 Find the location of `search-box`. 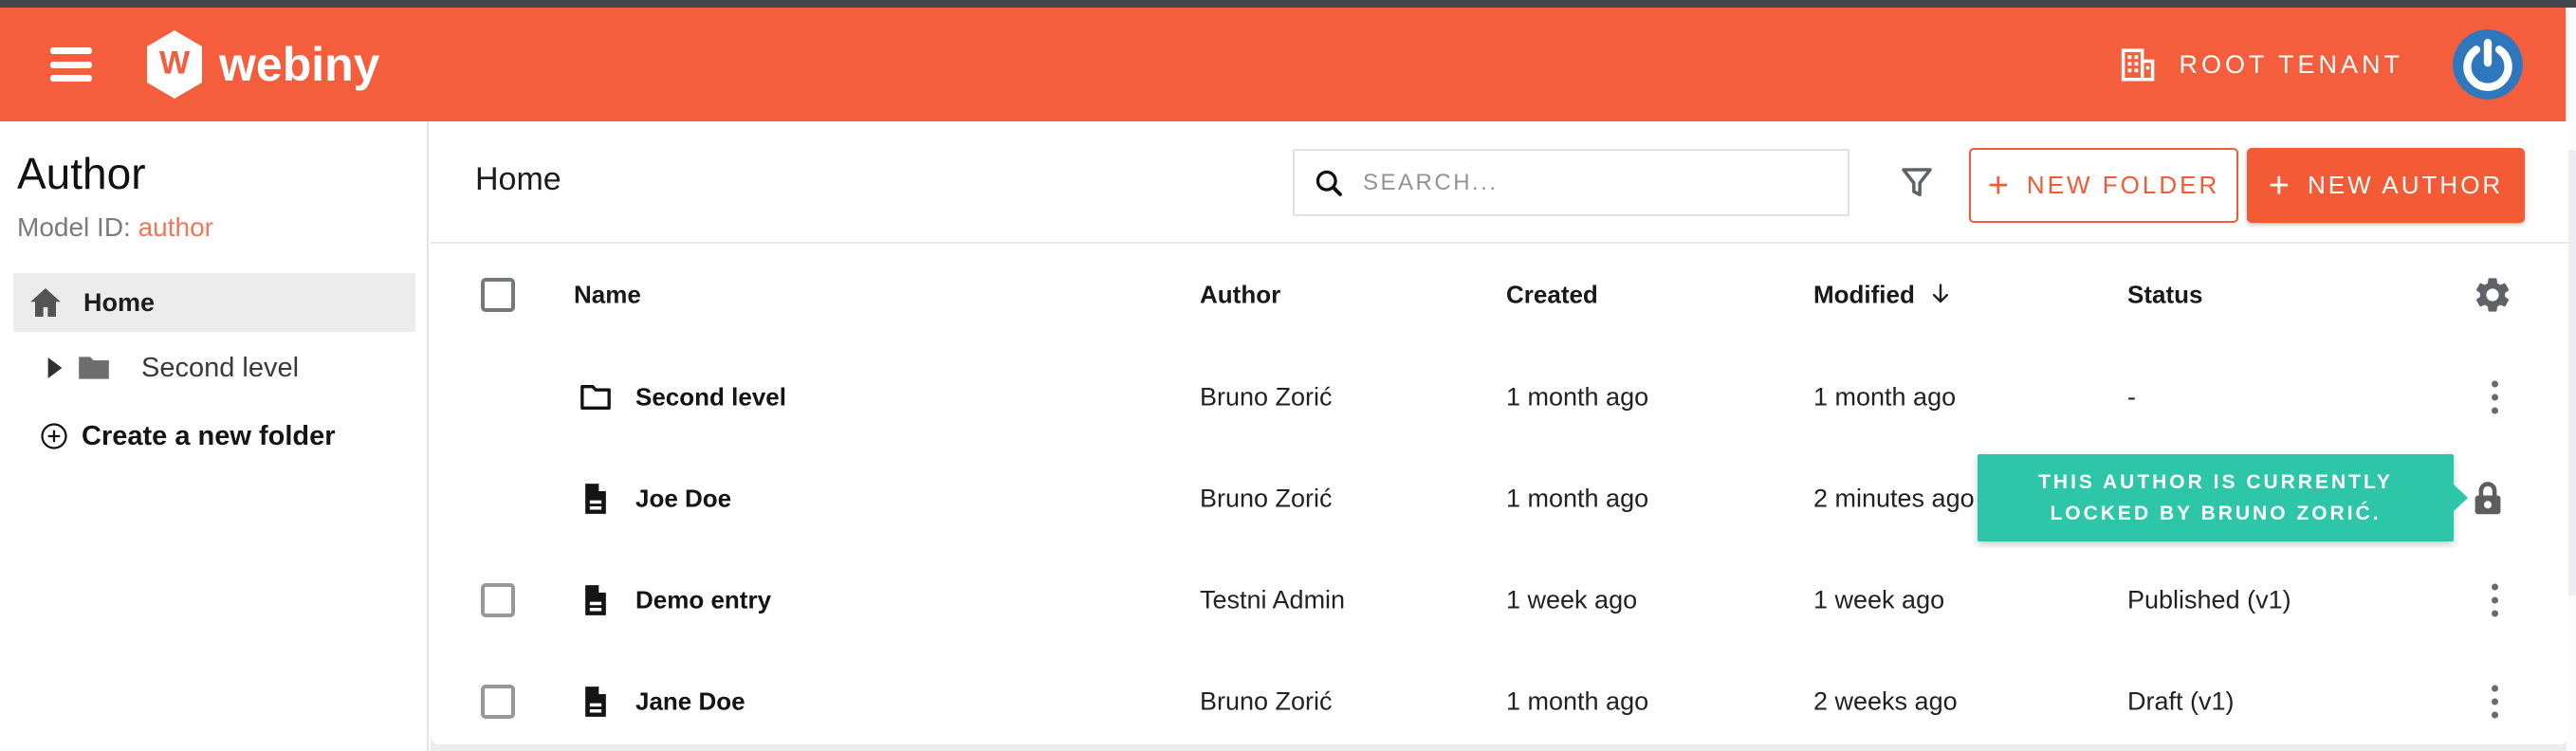

search-box is located at coordinates (1571, 182).